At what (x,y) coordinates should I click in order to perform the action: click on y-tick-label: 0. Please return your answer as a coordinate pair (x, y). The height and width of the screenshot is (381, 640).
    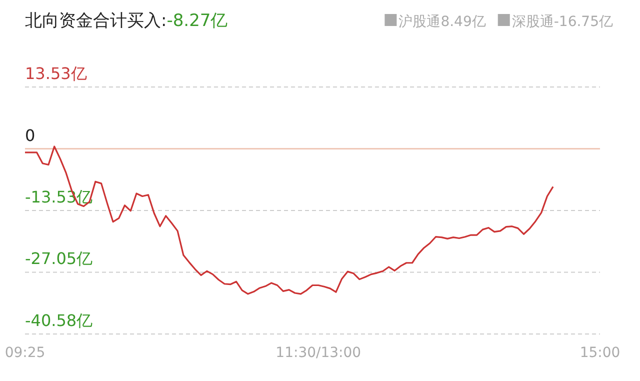
    Looking at the image, I should click on (30, 135).